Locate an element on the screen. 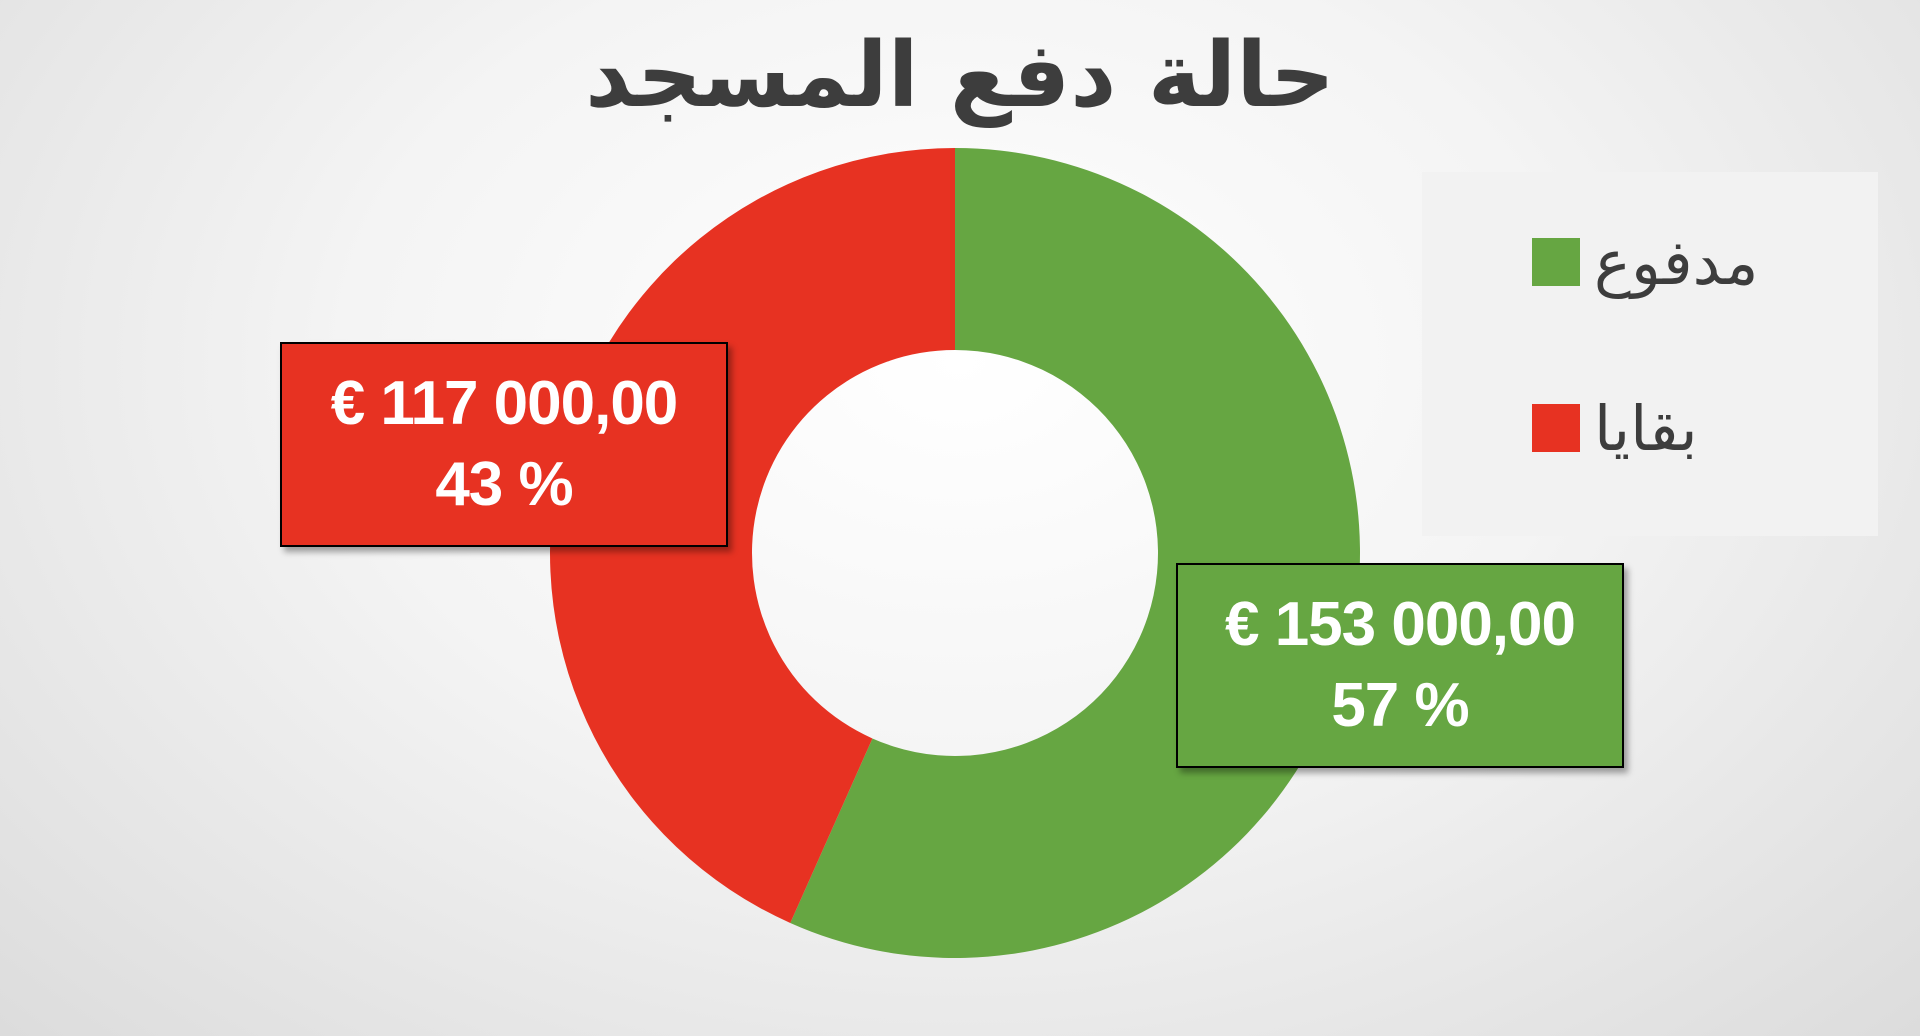 This screenshot has height=1036, width=1920. data-label-paid: € 153 000,00 57 % is located at coordinates (1400, 665).